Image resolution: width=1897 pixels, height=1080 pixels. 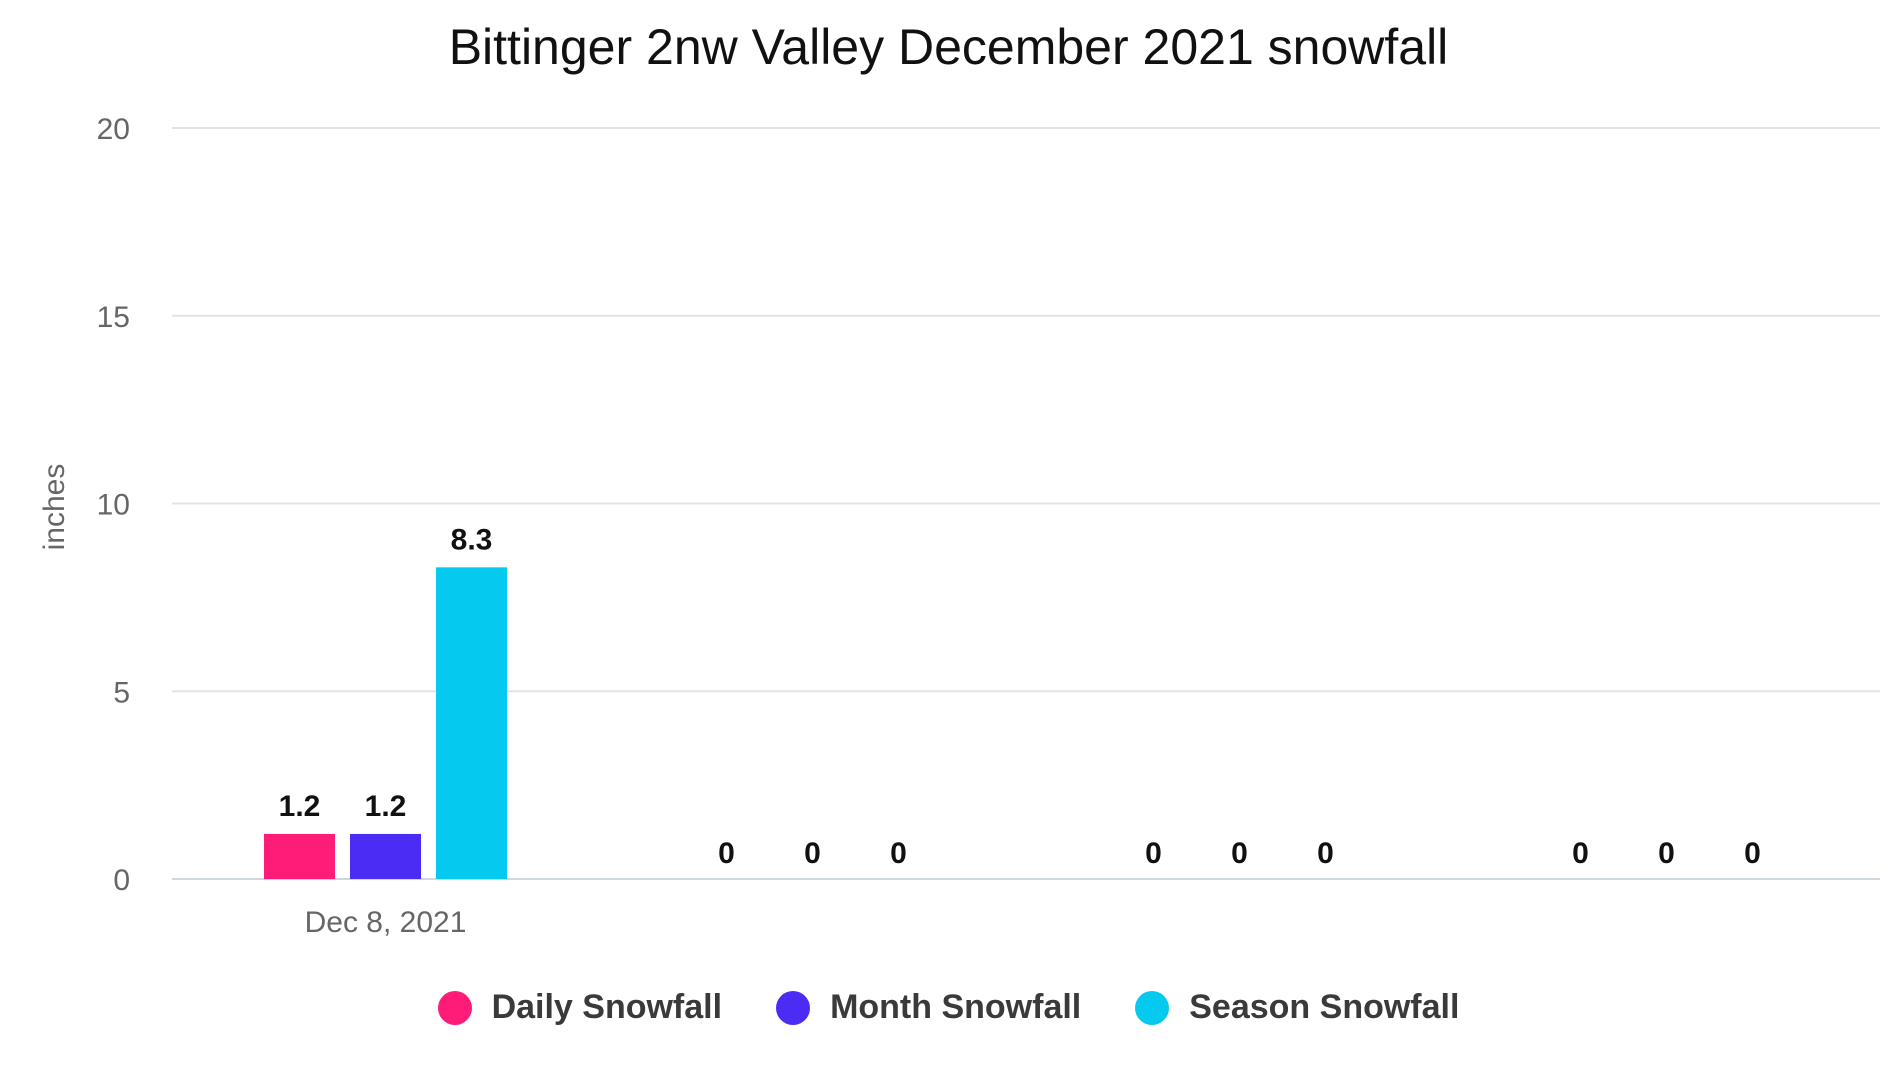 I want to click on legend-label: Month Snowfall, so click(x=956, y=1007).